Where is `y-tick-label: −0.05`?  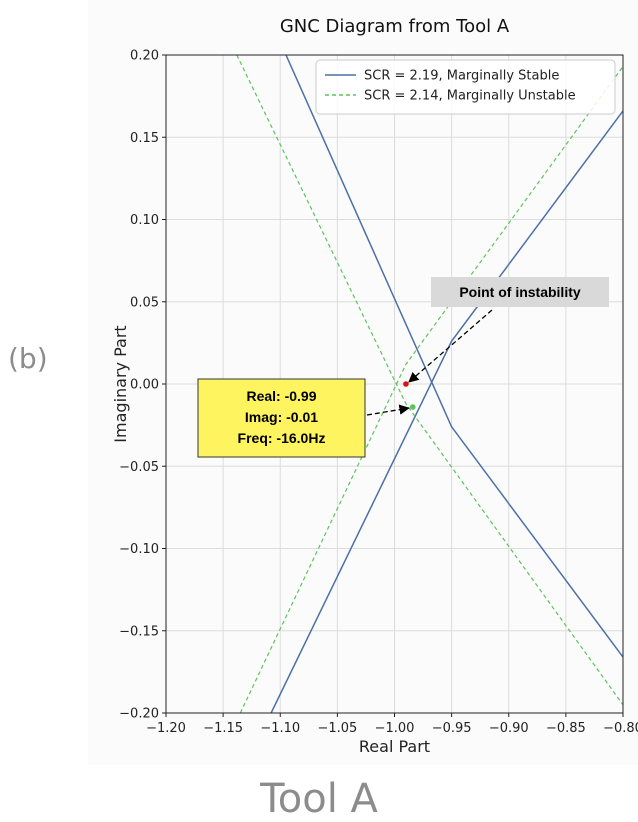
y-tick-label: −0.05 is located at coordinates (139, 467).